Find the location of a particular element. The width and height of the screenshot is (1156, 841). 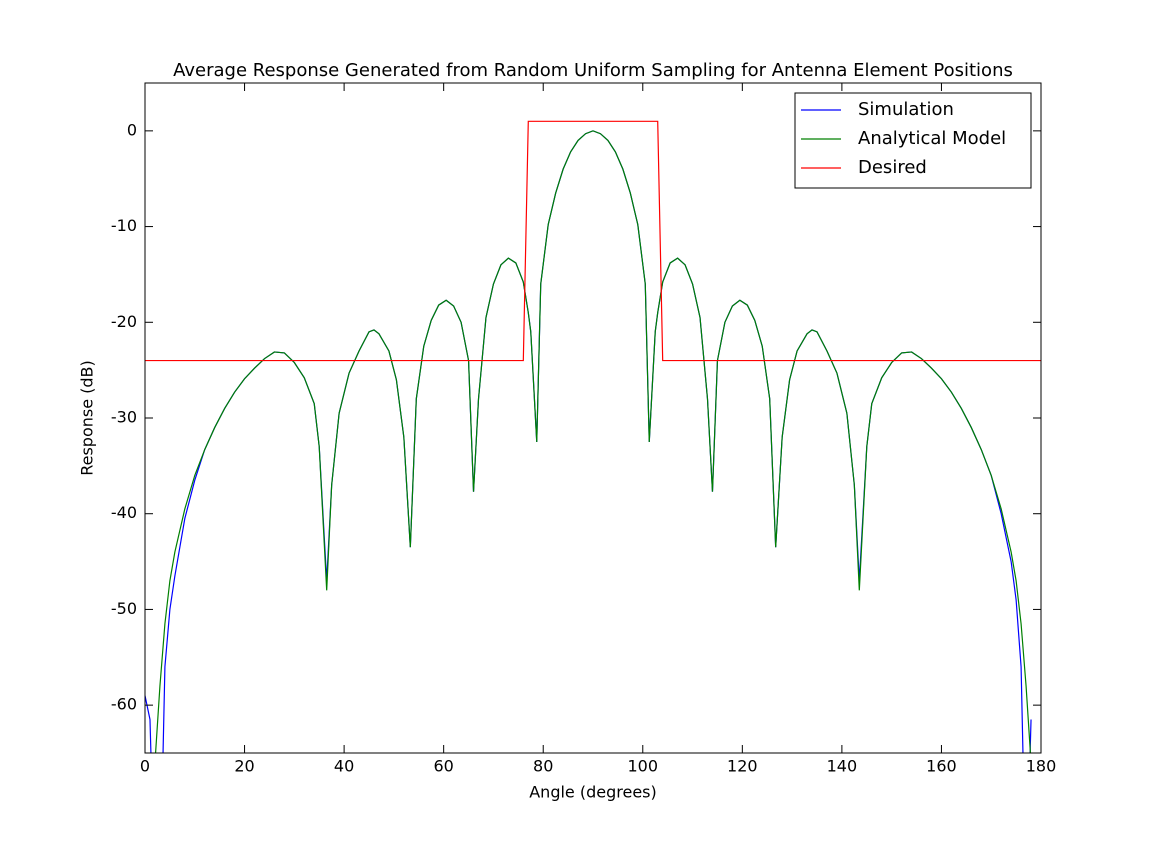

x-tick-label: 120 is located at coordinates (742, 766).